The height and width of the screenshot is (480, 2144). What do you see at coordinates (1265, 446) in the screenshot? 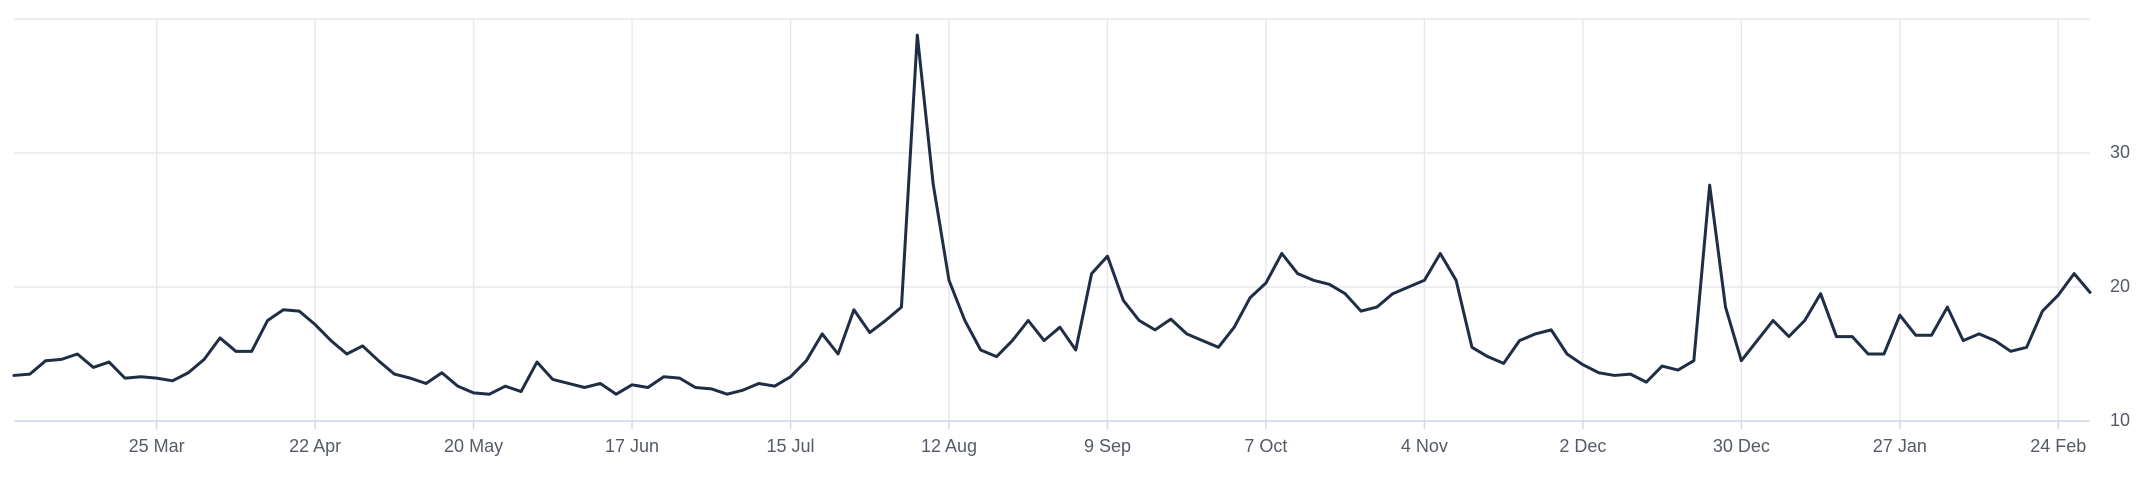
I see `x-tick-label: 7 Oct` at bounding box center [1265, 446].